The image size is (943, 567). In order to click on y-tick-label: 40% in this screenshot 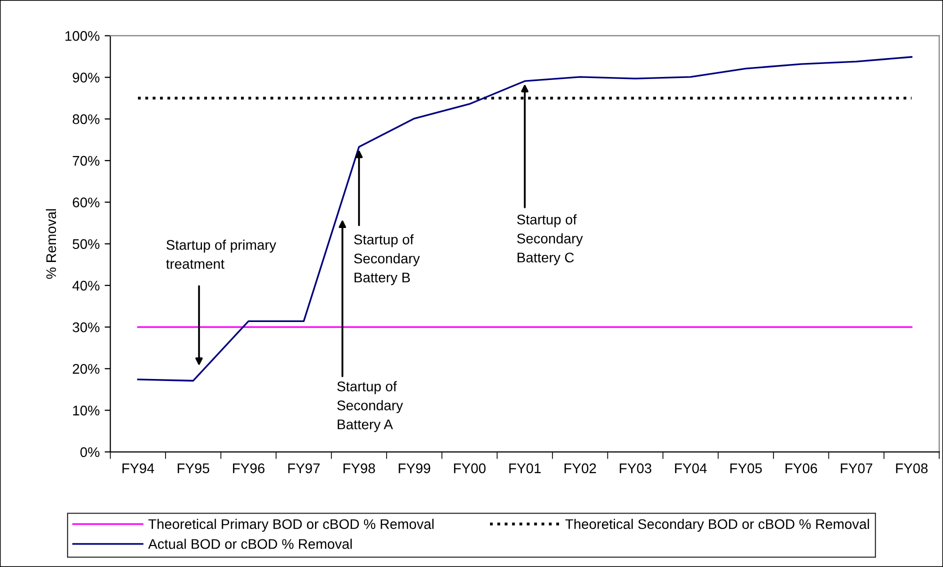, I will do `click(86, 285)`.